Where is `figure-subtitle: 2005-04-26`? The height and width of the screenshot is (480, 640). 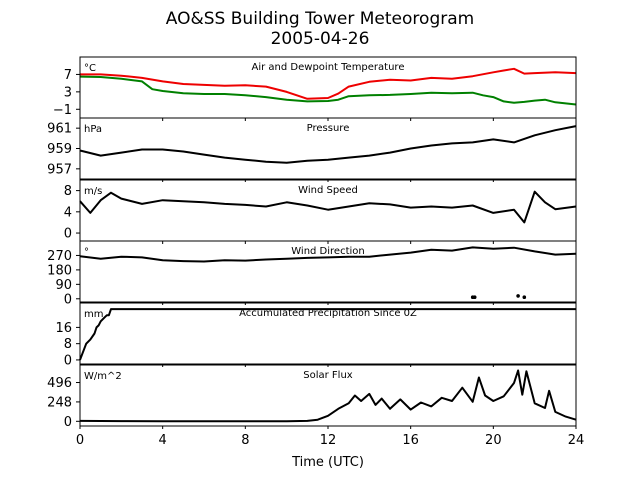 figure-subtitle: 2005-04-26 is located at coordinates (320, 39).